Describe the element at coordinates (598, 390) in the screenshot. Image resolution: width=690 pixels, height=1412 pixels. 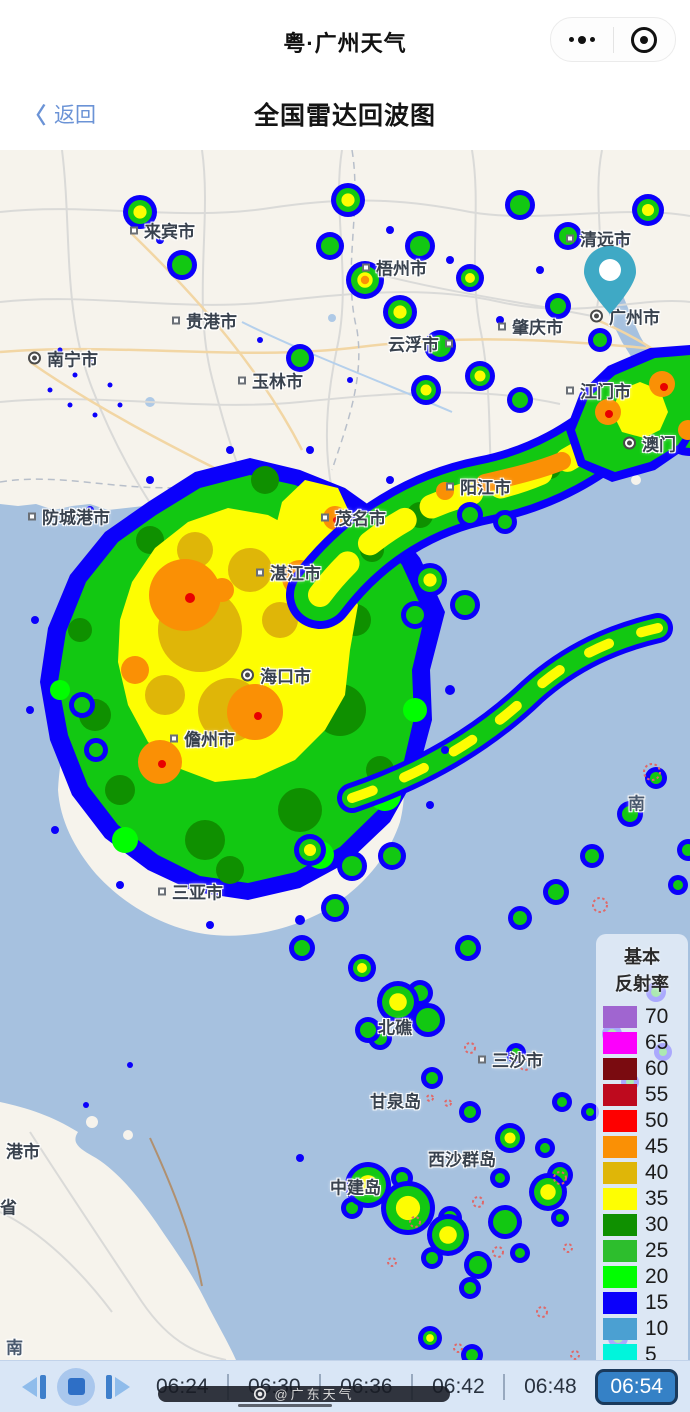
I see `map-label: 江门市` at that location.